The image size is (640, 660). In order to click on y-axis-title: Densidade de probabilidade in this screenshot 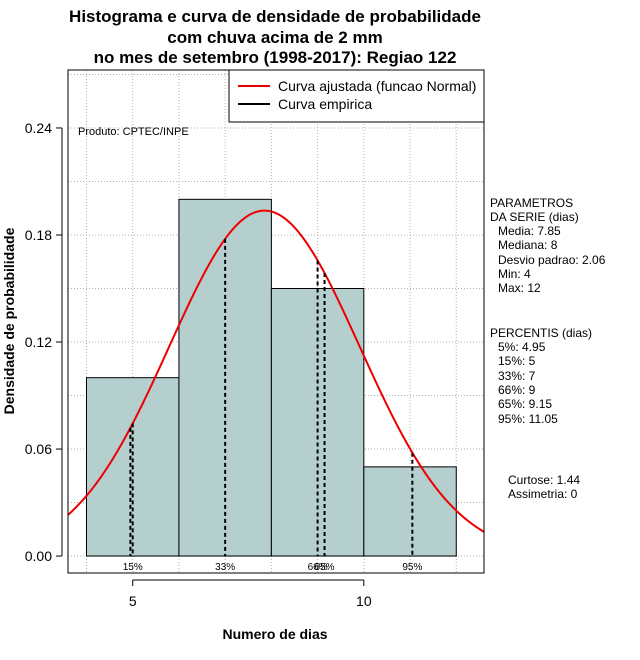, I will do `click(9, 320)`.